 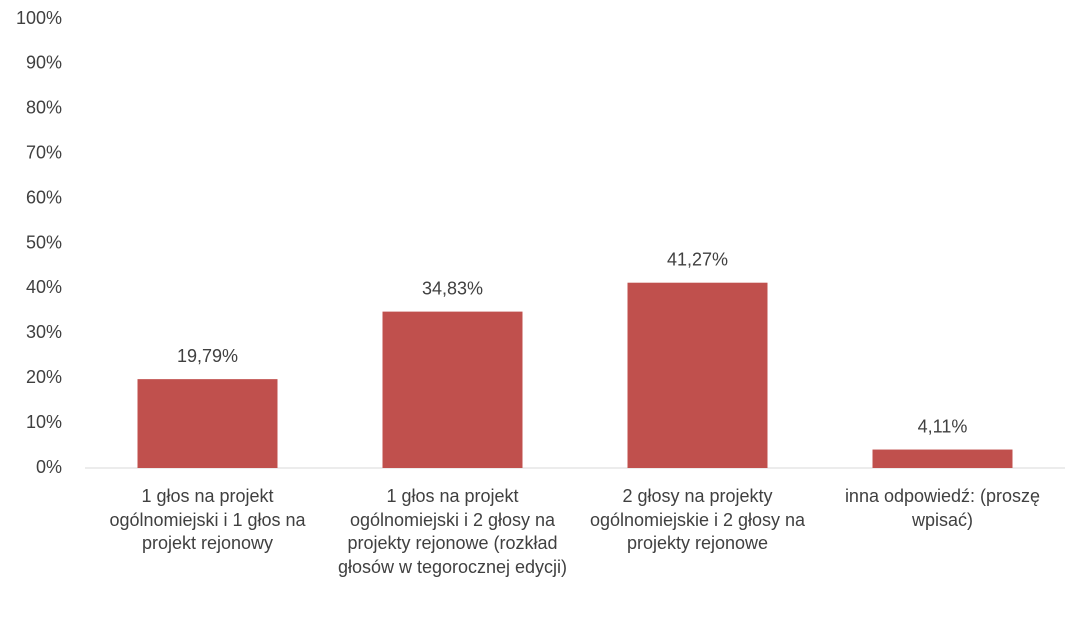 What do you see at coordinates (44, 63) in the screenshot?
I see `y-tick-label: 90%` at bounding box center [44, 63].